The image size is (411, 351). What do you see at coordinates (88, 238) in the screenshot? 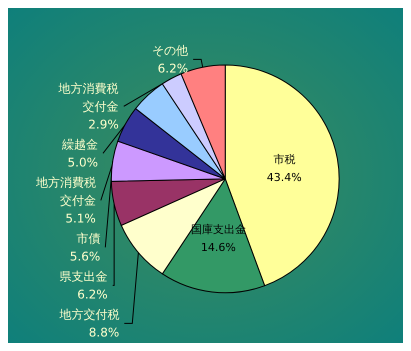
I see `slice-label: 市債` at bounding box center [88, 238].